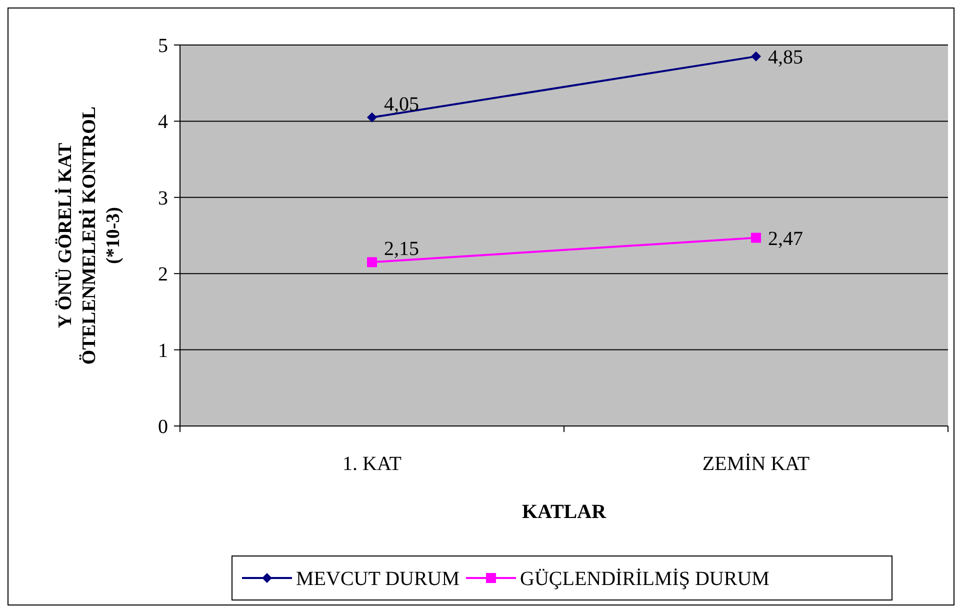 The image size is (962, 614). Describe the element at coordinates (163, 198) in the screenshot. I see `y-tick-label: 3` at that location.